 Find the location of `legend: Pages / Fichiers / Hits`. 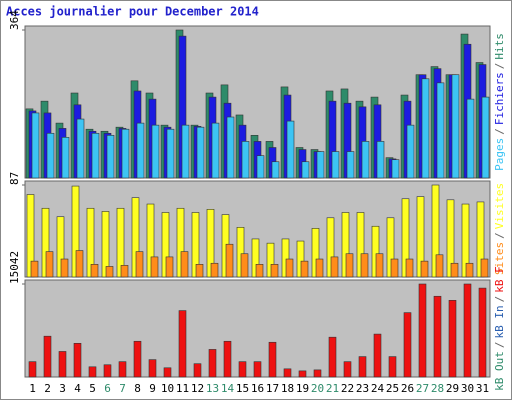

legend: Pages / Fichiers / Hits is located at coordinates (499, 102).